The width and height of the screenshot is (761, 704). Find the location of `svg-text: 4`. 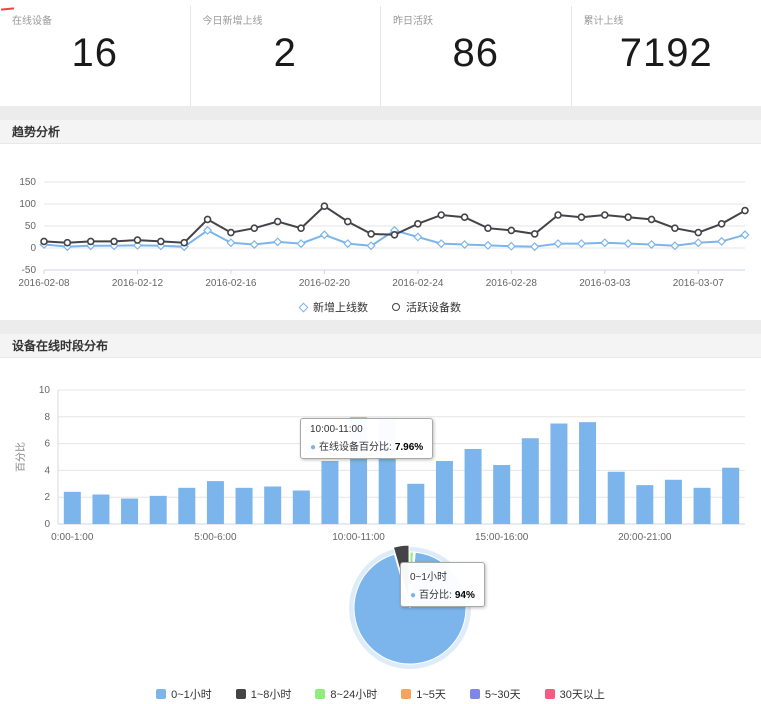

svg-text: 4 is located at coordinates (47, 470).